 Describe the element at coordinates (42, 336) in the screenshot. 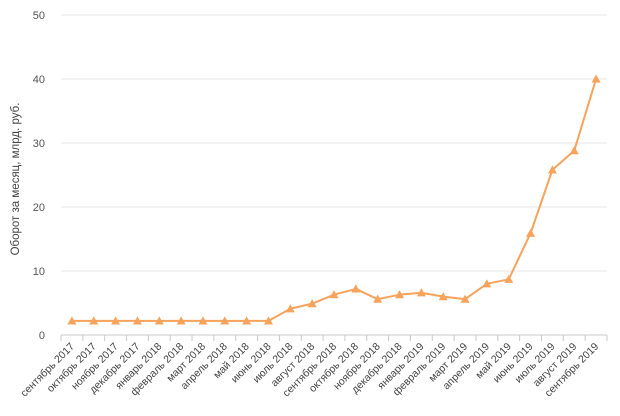

I see `y-tick-label: 0` at that location.